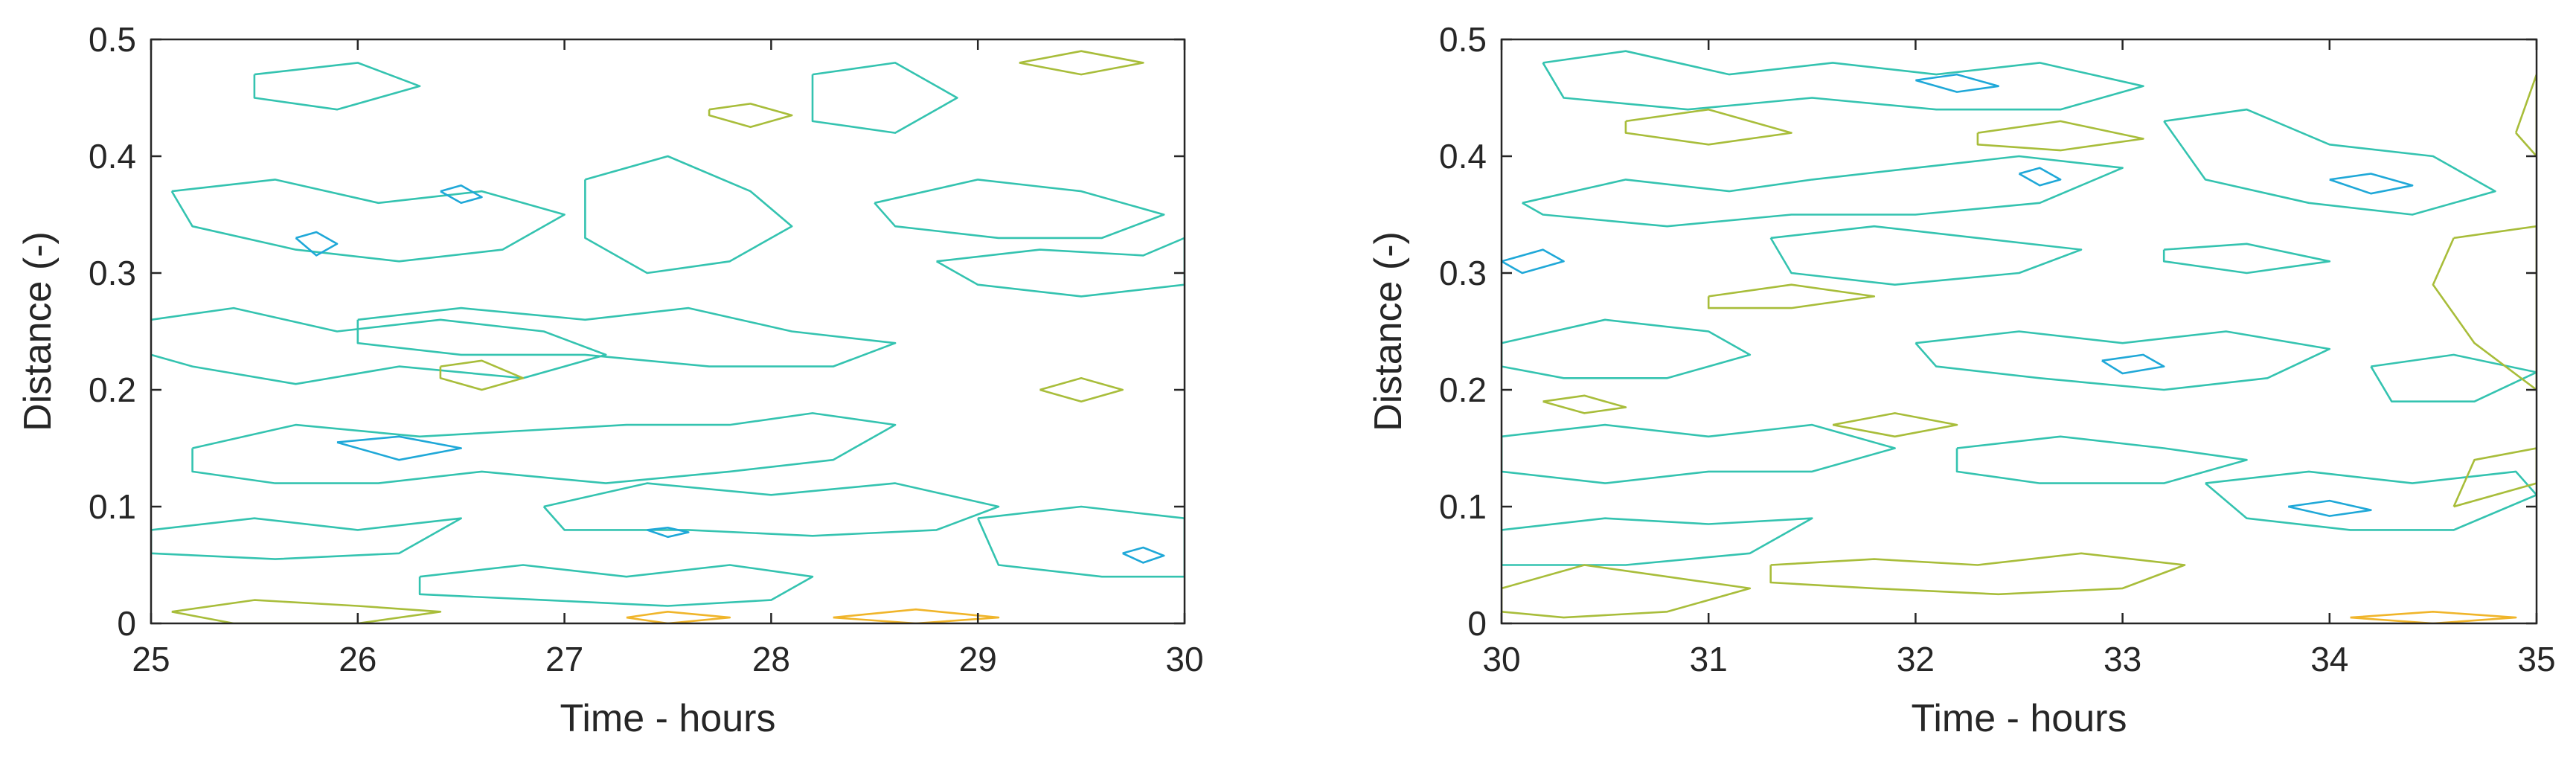  What do you see at coordinates (358, 659) in the screenshot?
I see `x-tick-label: 26` at bounding box center [358, 659].